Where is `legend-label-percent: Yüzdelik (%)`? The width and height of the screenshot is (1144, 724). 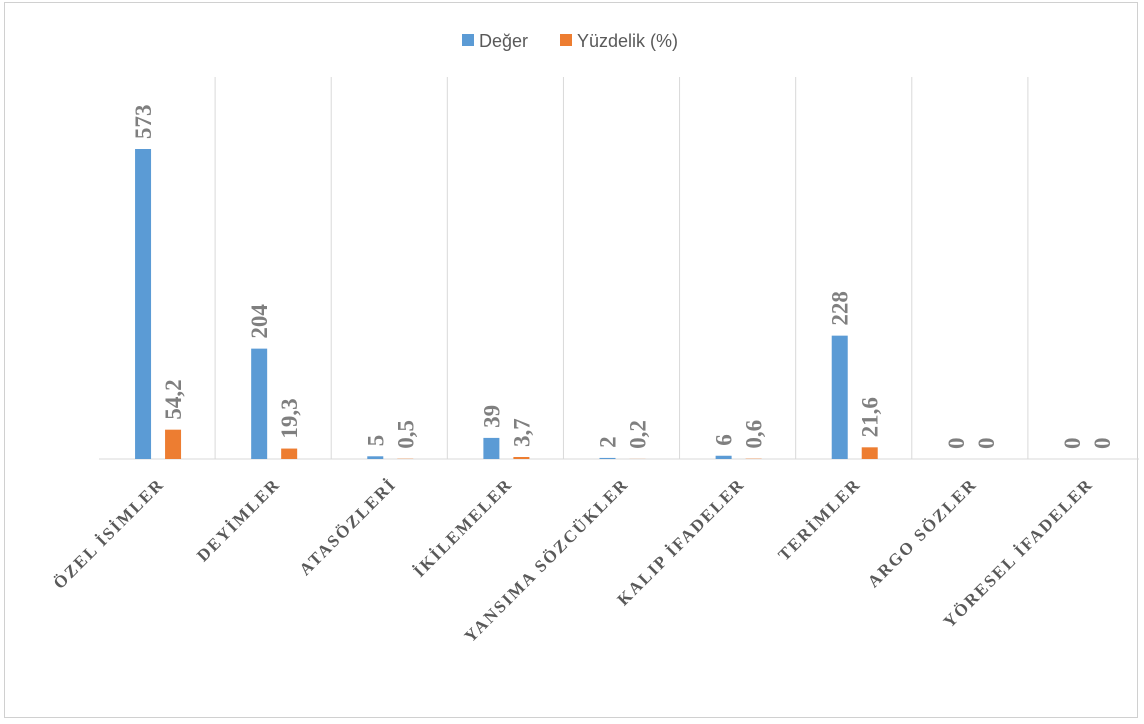
legend-label-percent: Yüzdelik (%) is located at coordinates (627, 41).